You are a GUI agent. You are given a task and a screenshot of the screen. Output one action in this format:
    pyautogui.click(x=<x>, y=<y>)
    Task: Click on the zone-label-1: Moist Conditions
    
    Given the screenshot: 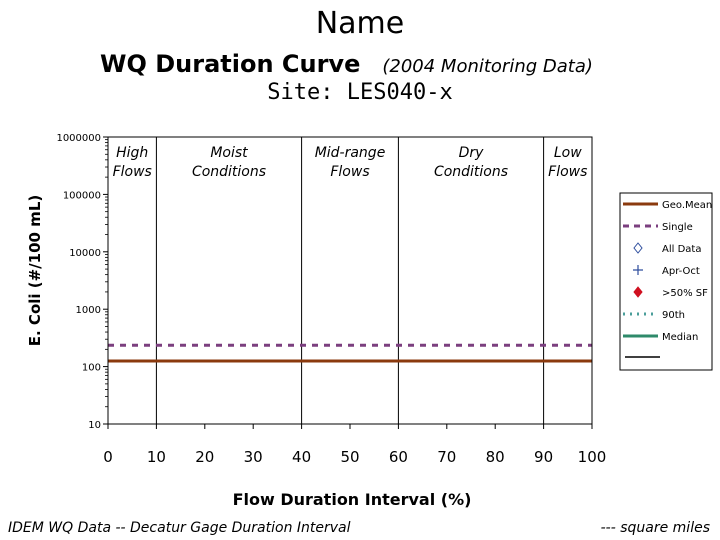 What is the action you would take?
    pyautogui.click(x=229, y=162)
    